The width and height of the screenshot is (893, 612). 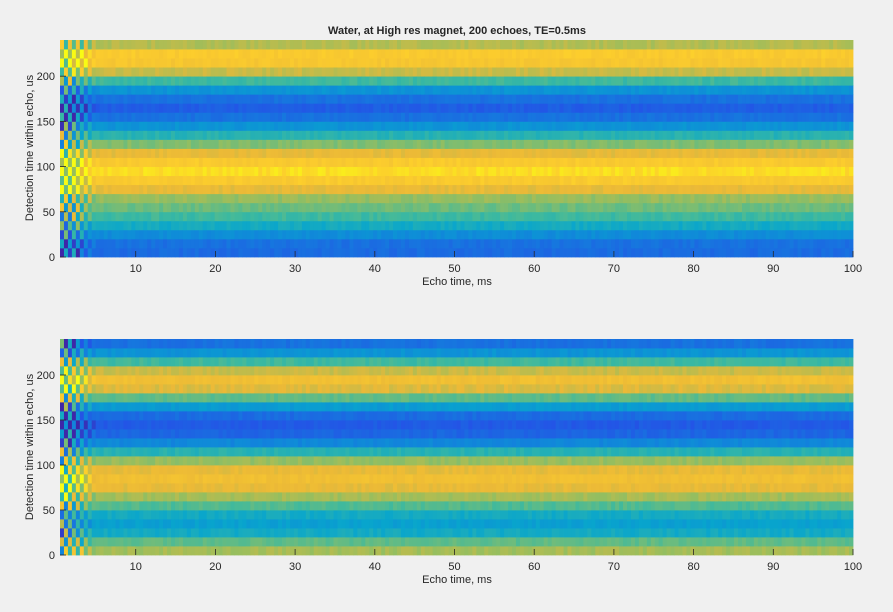 What do you see at coordinates (693, 269) in the screenshot?
I see `x-tick-label: 80` at bounding box center [693, 269].